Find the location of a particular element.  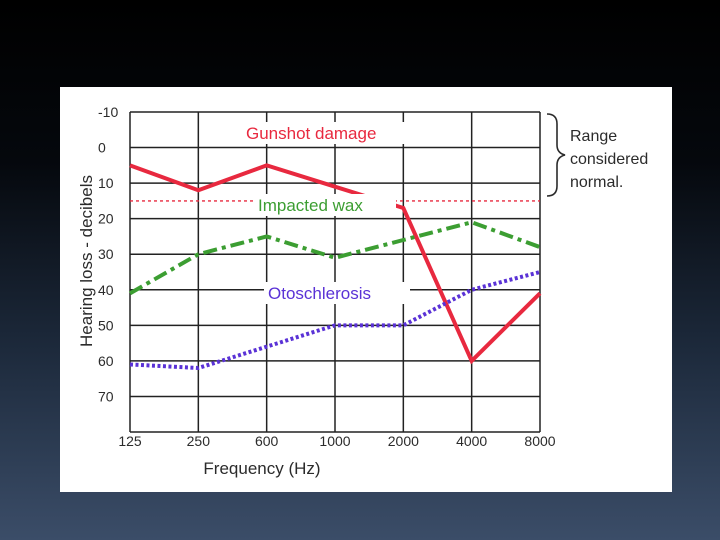

y-tick-label-7: 60 is located at coordinates (106, 361).